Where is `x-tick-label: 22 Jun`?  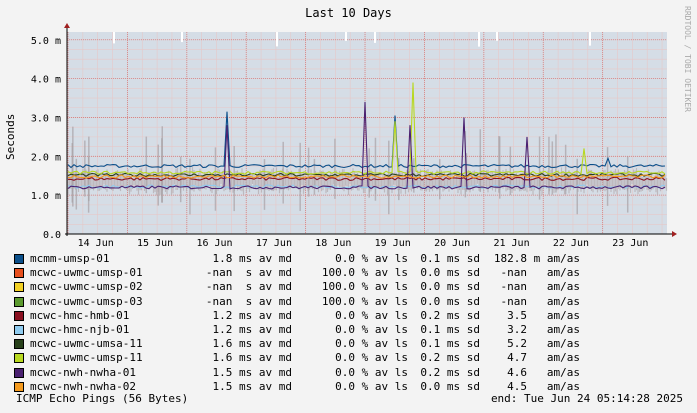
x-tick-label: 22 Jun is located at coordinates (571, 243).